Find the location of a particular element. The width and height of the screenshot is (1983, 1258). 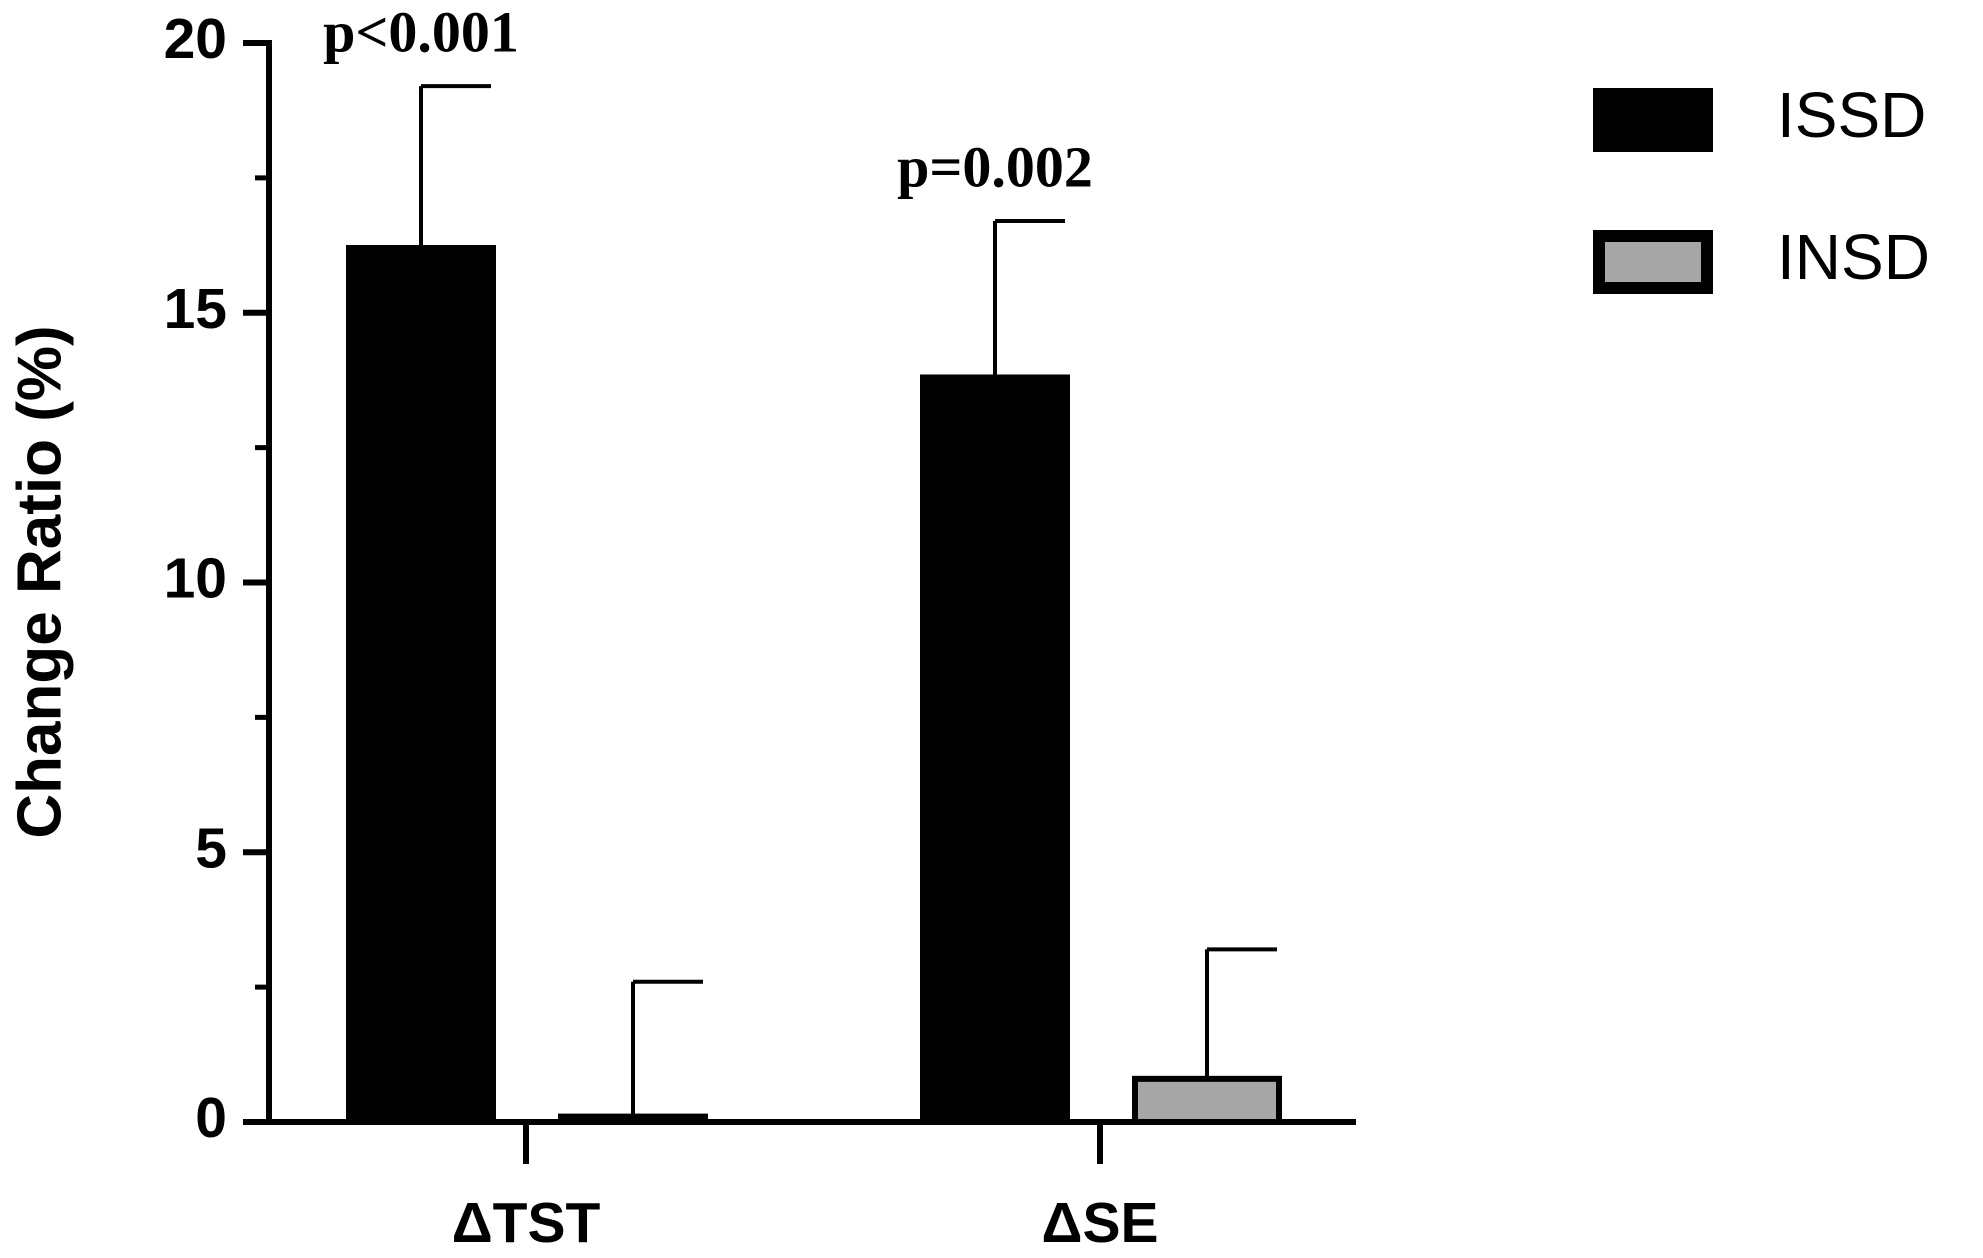

x-tick-label: ΔTST is located at coordinates (526, 1223).